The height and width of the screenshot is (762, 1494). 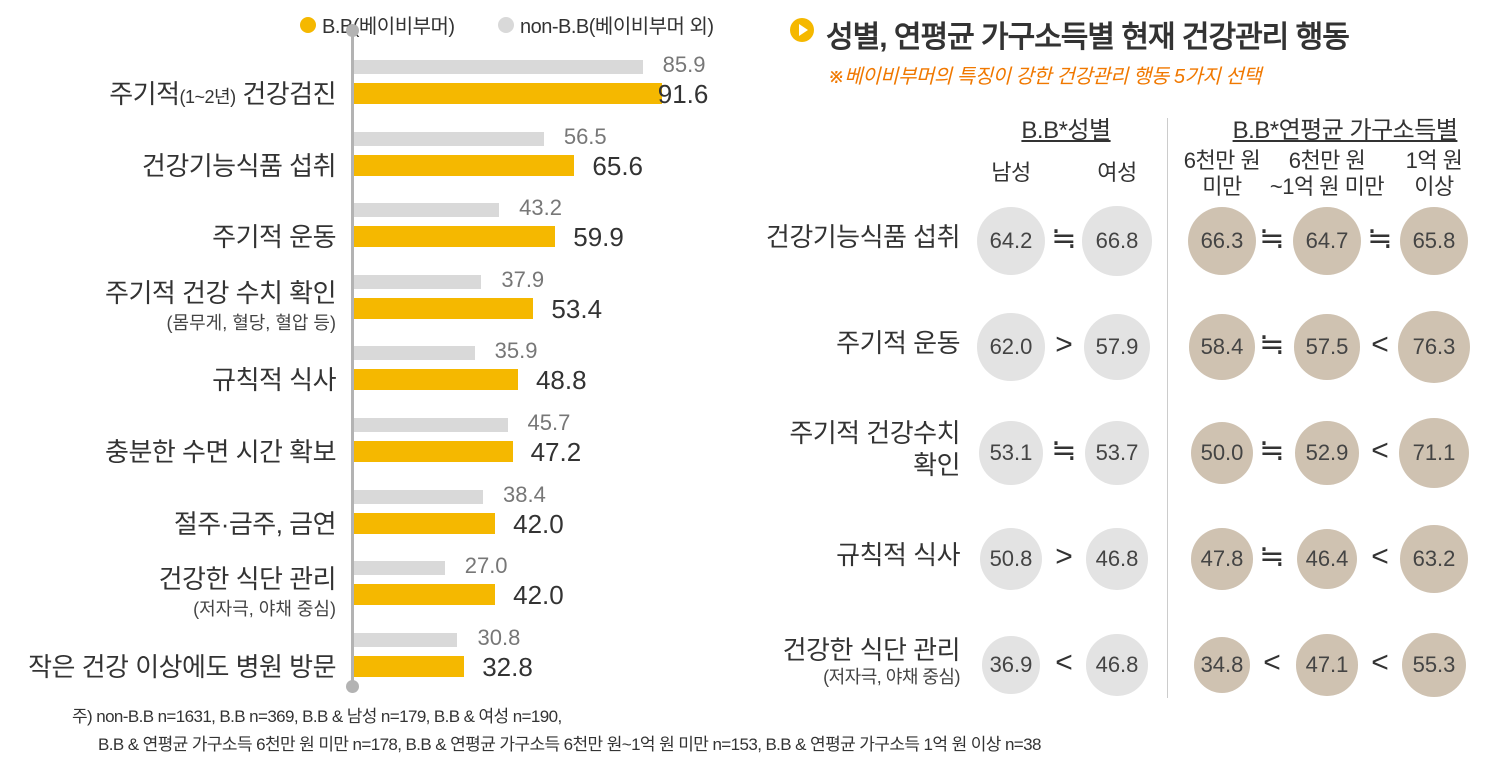 I want to click on legend-label-bb: B.B(베이비부머), so click(x=388, y=27).